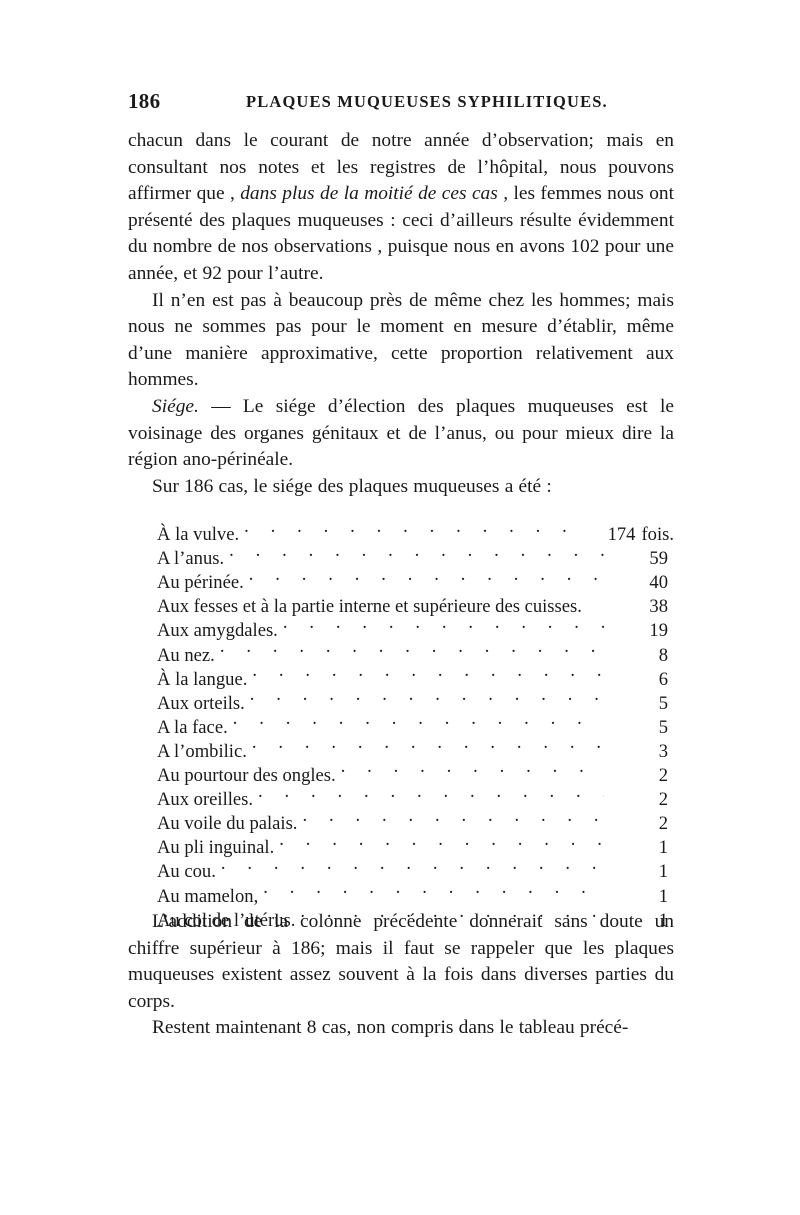 This screenshot has width=800, height=1215. Describe the element at coordinates (663, 679) in the screenshot. I see `stats-row-value: 6` at that location.